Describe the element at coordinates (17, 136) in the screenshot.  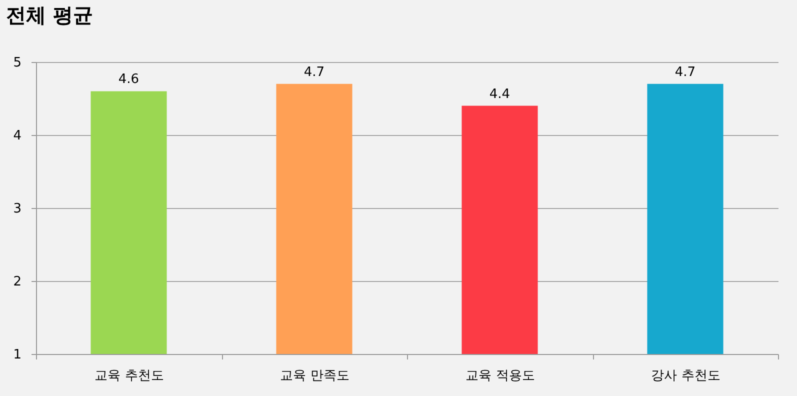
I see `y-tick-label: 4` at that location.